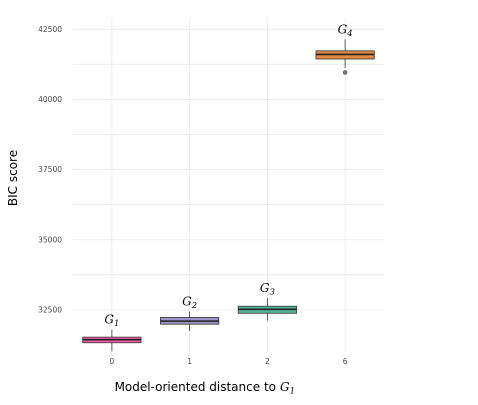  I want to click on outlier-point, so click(345, 72).